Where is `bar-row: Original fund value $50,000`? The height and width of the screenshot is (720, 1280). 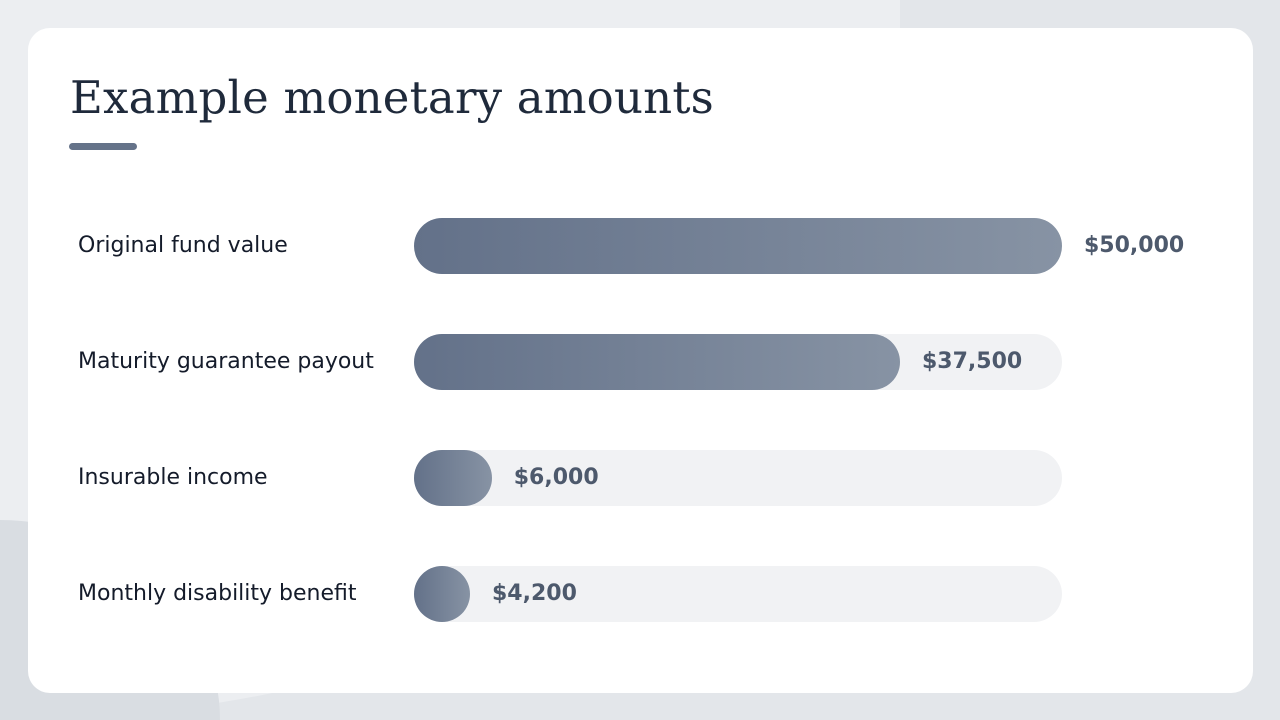
bar-row: Original fund value $50,000 is located at coordinates (640, 246).